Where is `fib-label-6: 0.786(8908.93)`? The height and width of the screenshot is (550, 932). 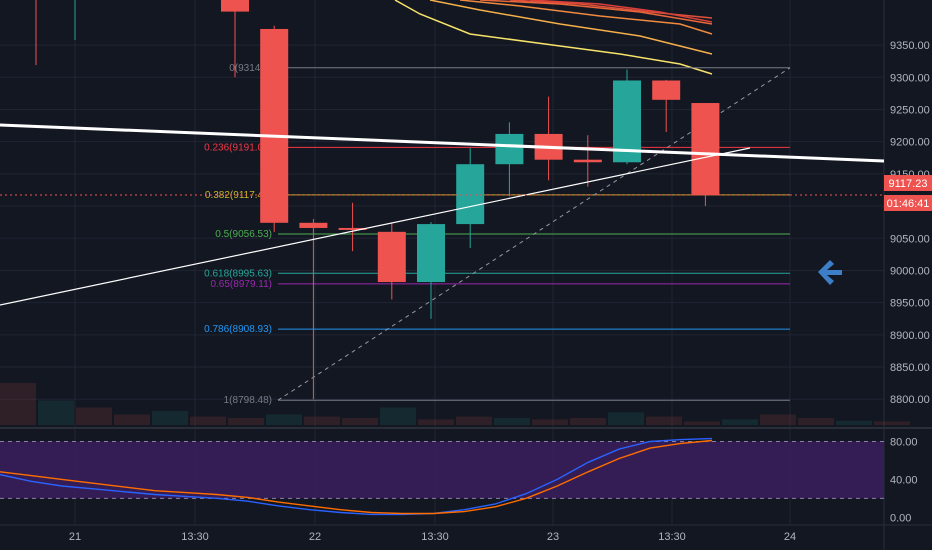
fib-label-6: 0.786(8908.93) is located at coordinates (238, 329).